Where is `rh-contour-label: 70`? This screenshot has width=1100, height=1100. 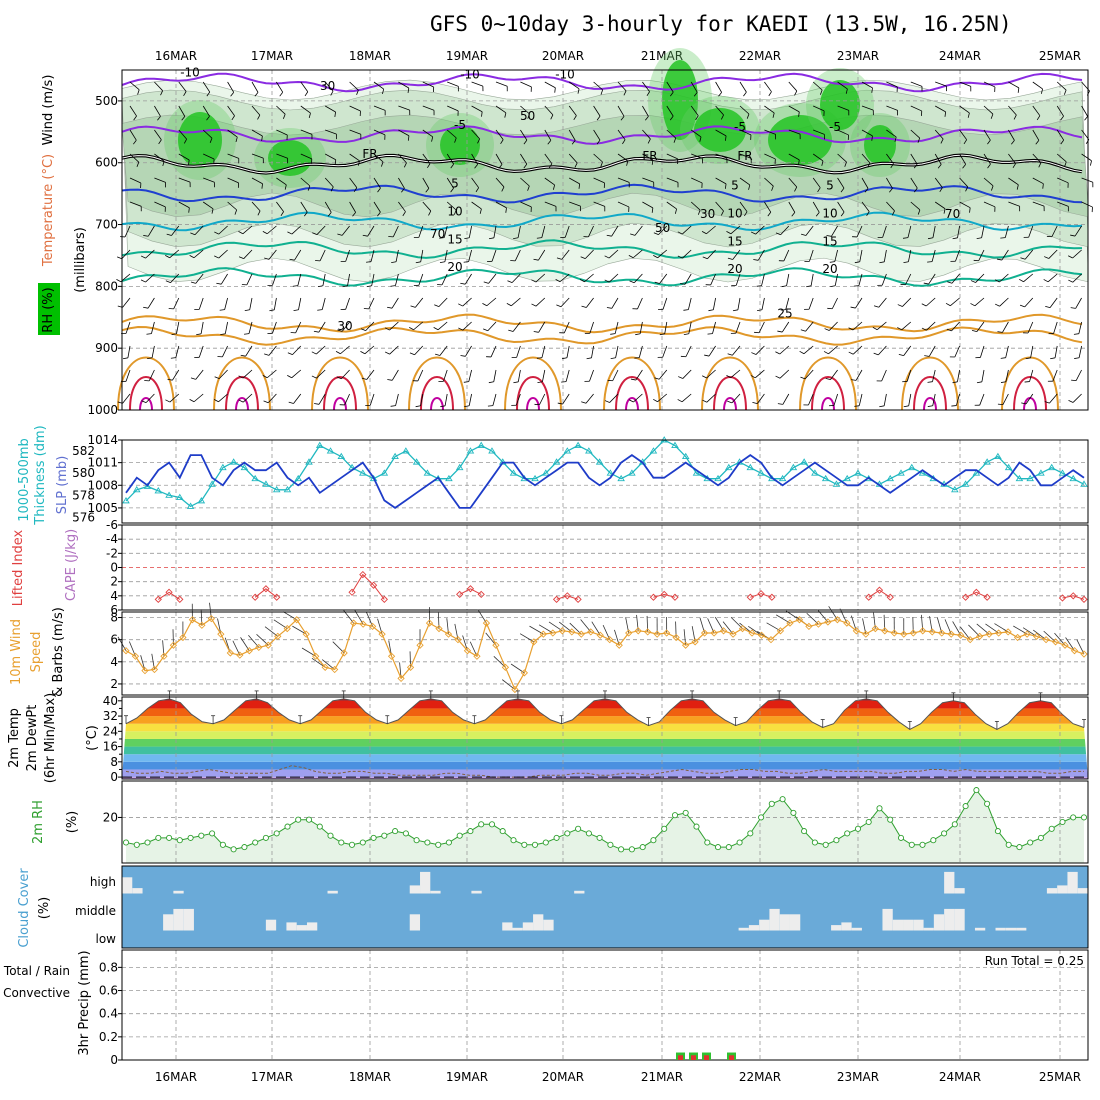 rh-contour-label: 70 is located at coordinates (437, 234).